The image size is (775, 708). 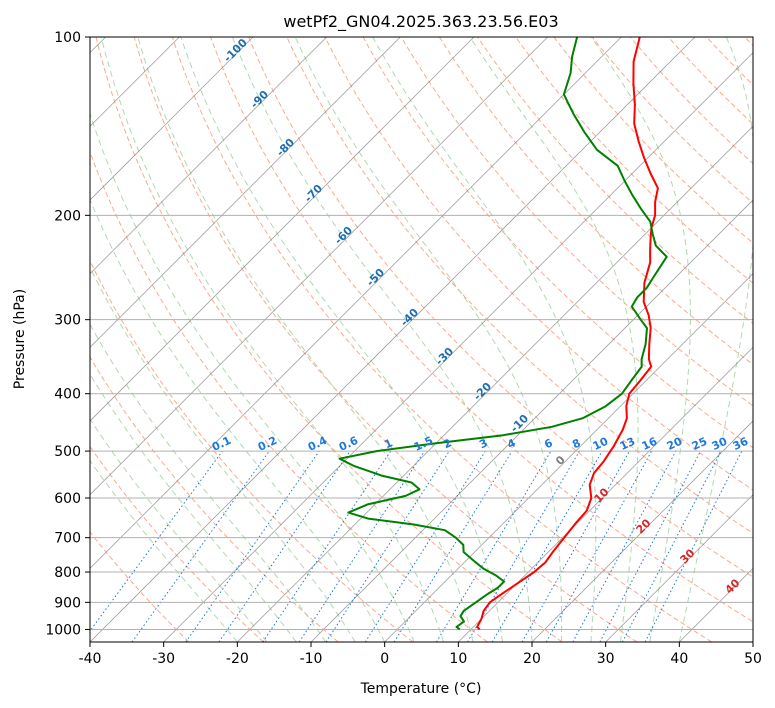 What do you see at coordinates (67, 321) in the screenshot?
I see `y-tick-label: 300` at bounding box center [67, 321].